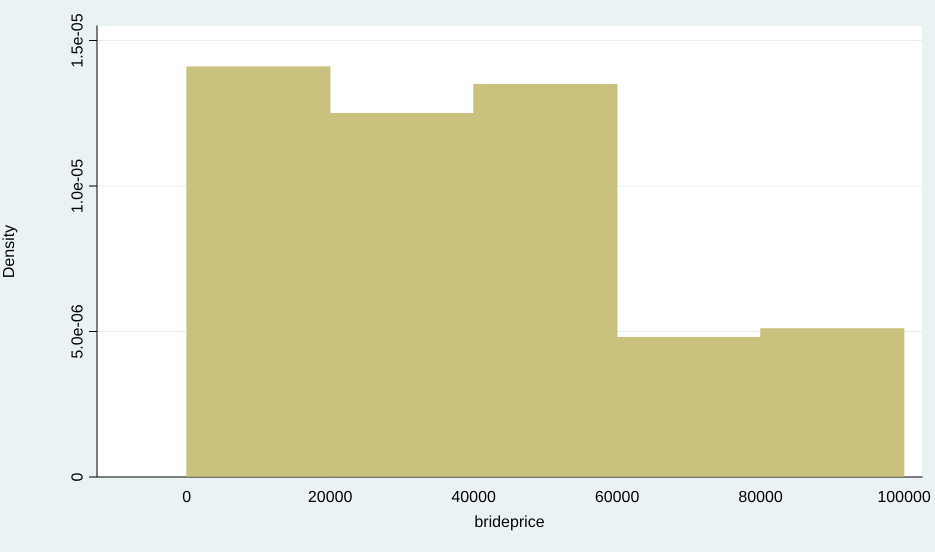 This screenshot has height=552, width=935. Describe the element at coordinates (330, 497) in the screenshot. I see `x-tick-label: 20000` at that location.